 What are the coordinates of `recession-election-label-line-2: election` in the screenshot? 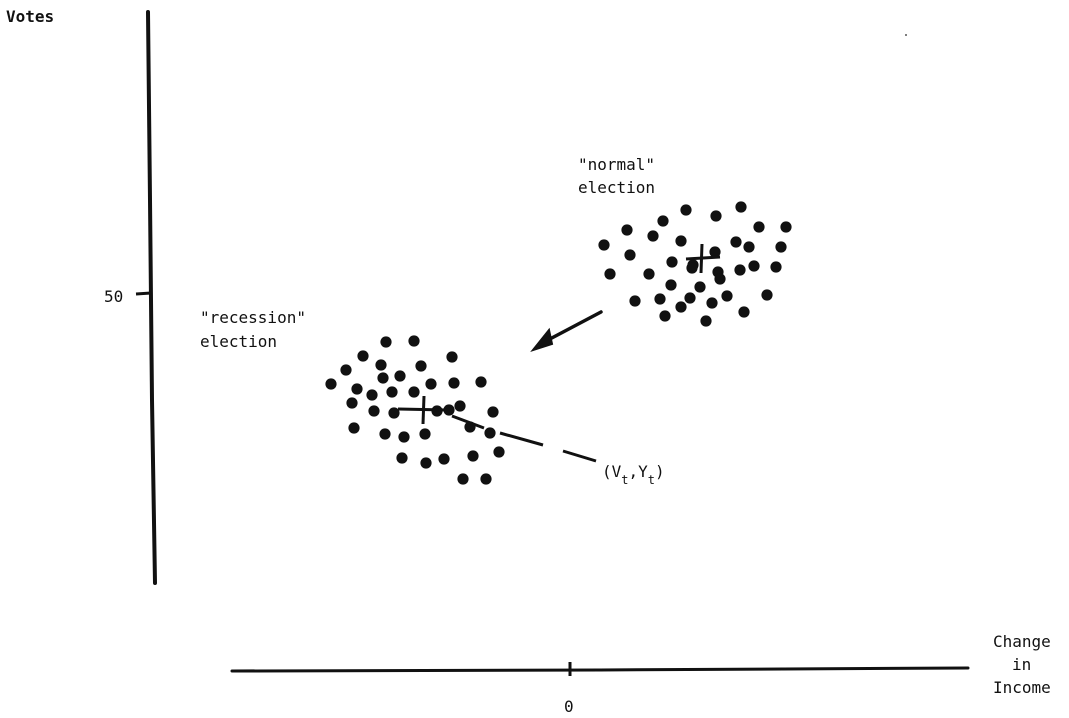 It's located at (238, 341).